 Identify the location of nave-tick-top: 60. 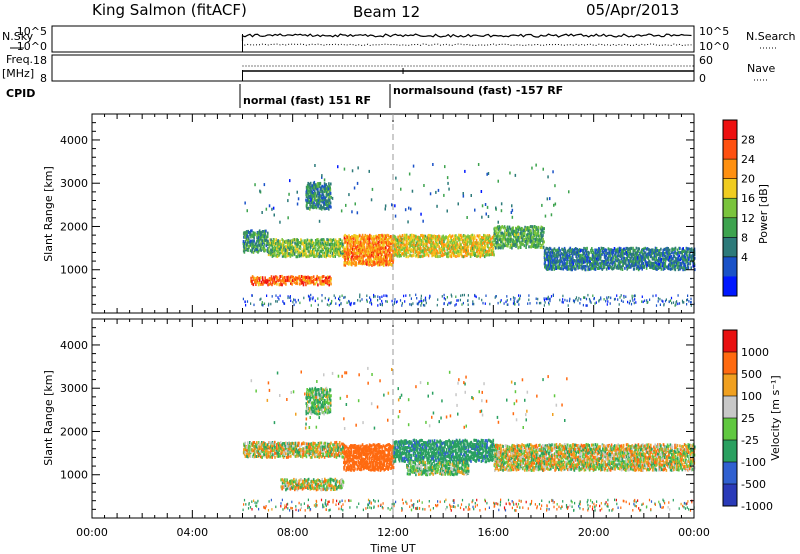
(706, 60).